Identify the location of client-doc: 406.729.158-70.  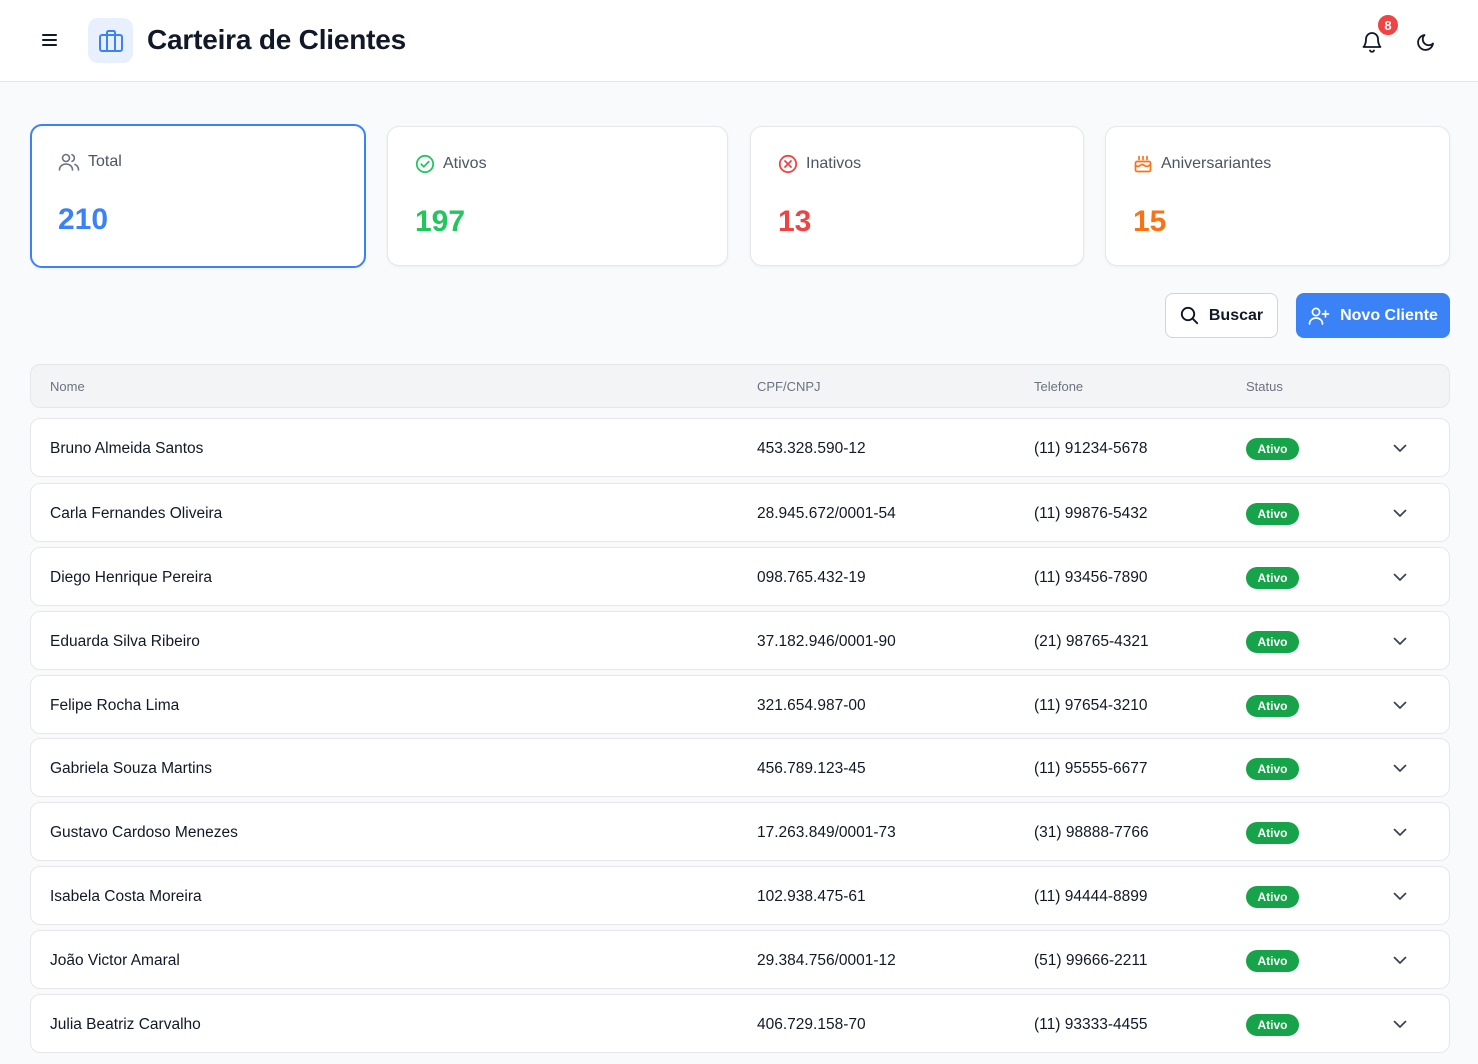
(811, 1024).